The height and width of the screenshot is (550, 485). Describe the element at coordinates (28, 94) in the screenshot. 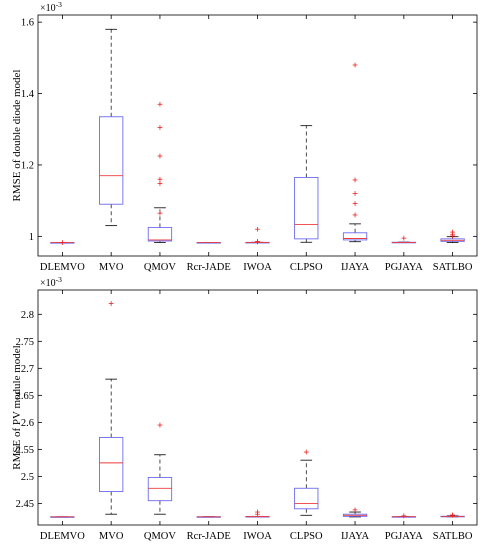

I see `y-tick-label: 1.4` at that location.